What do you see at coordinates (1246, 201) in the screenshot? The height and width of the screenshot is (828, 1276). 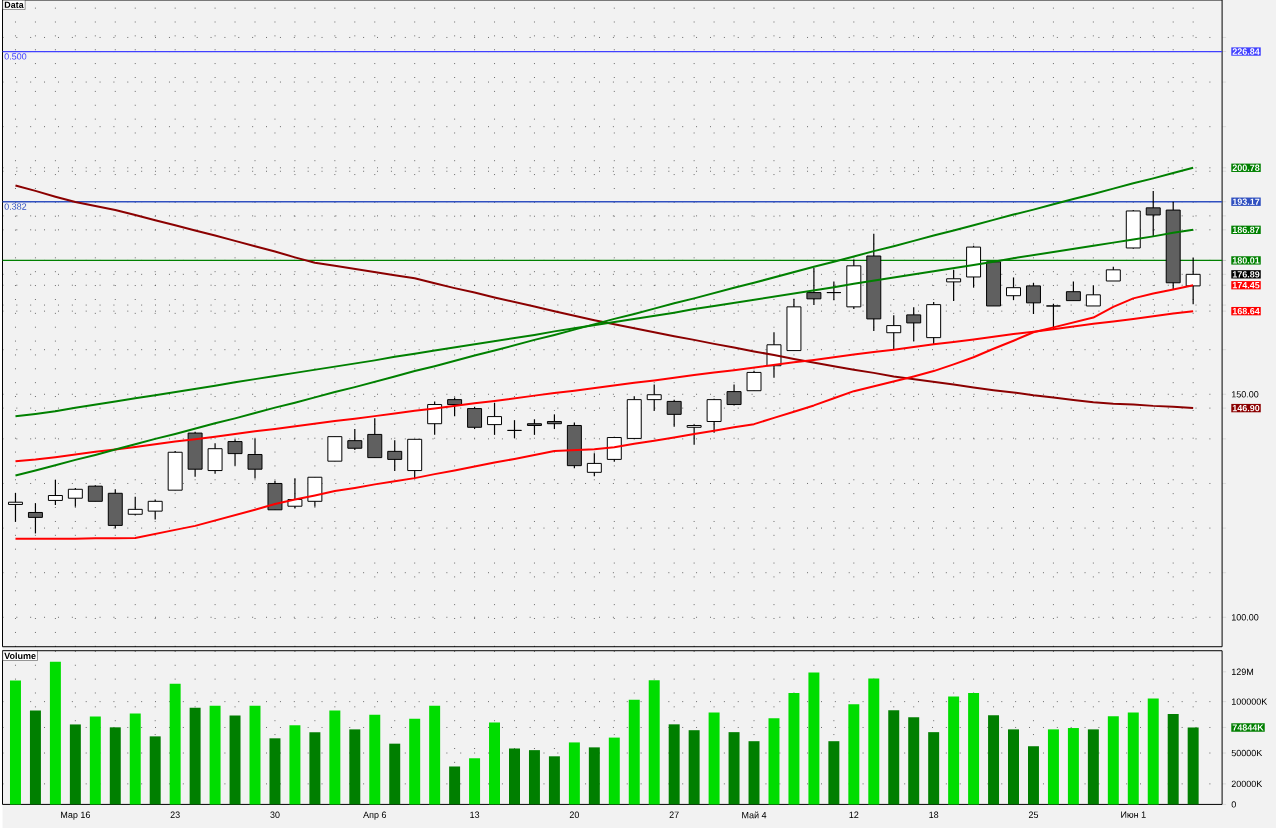 I see `y-tick-label: 193.17` at bounding box center [1246, 201].